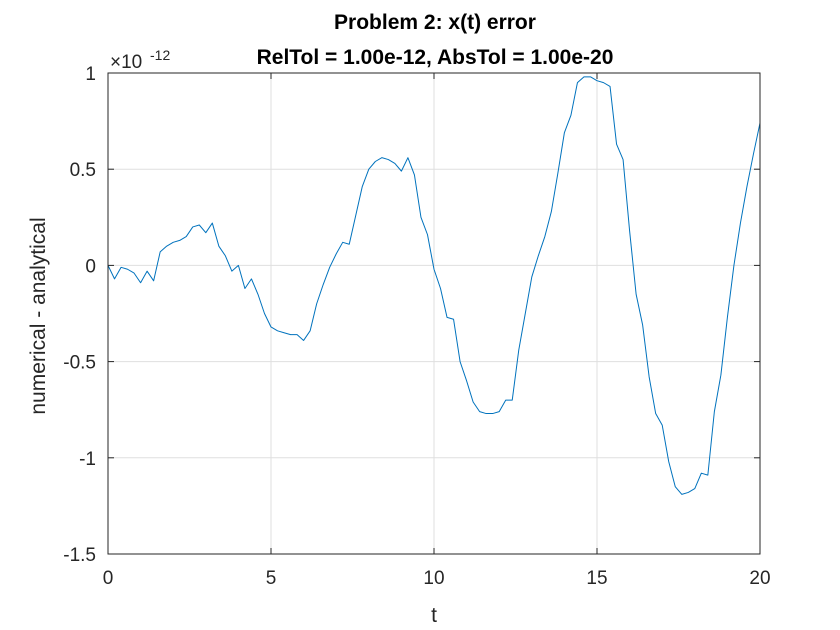 The width and height of the screenshot is (840, 630). Describe the element at coordinates (79, 315) in the screenshot. I see `y-tick-labels: -1.5 -1 -0.5 0 0.5 1` at that location.